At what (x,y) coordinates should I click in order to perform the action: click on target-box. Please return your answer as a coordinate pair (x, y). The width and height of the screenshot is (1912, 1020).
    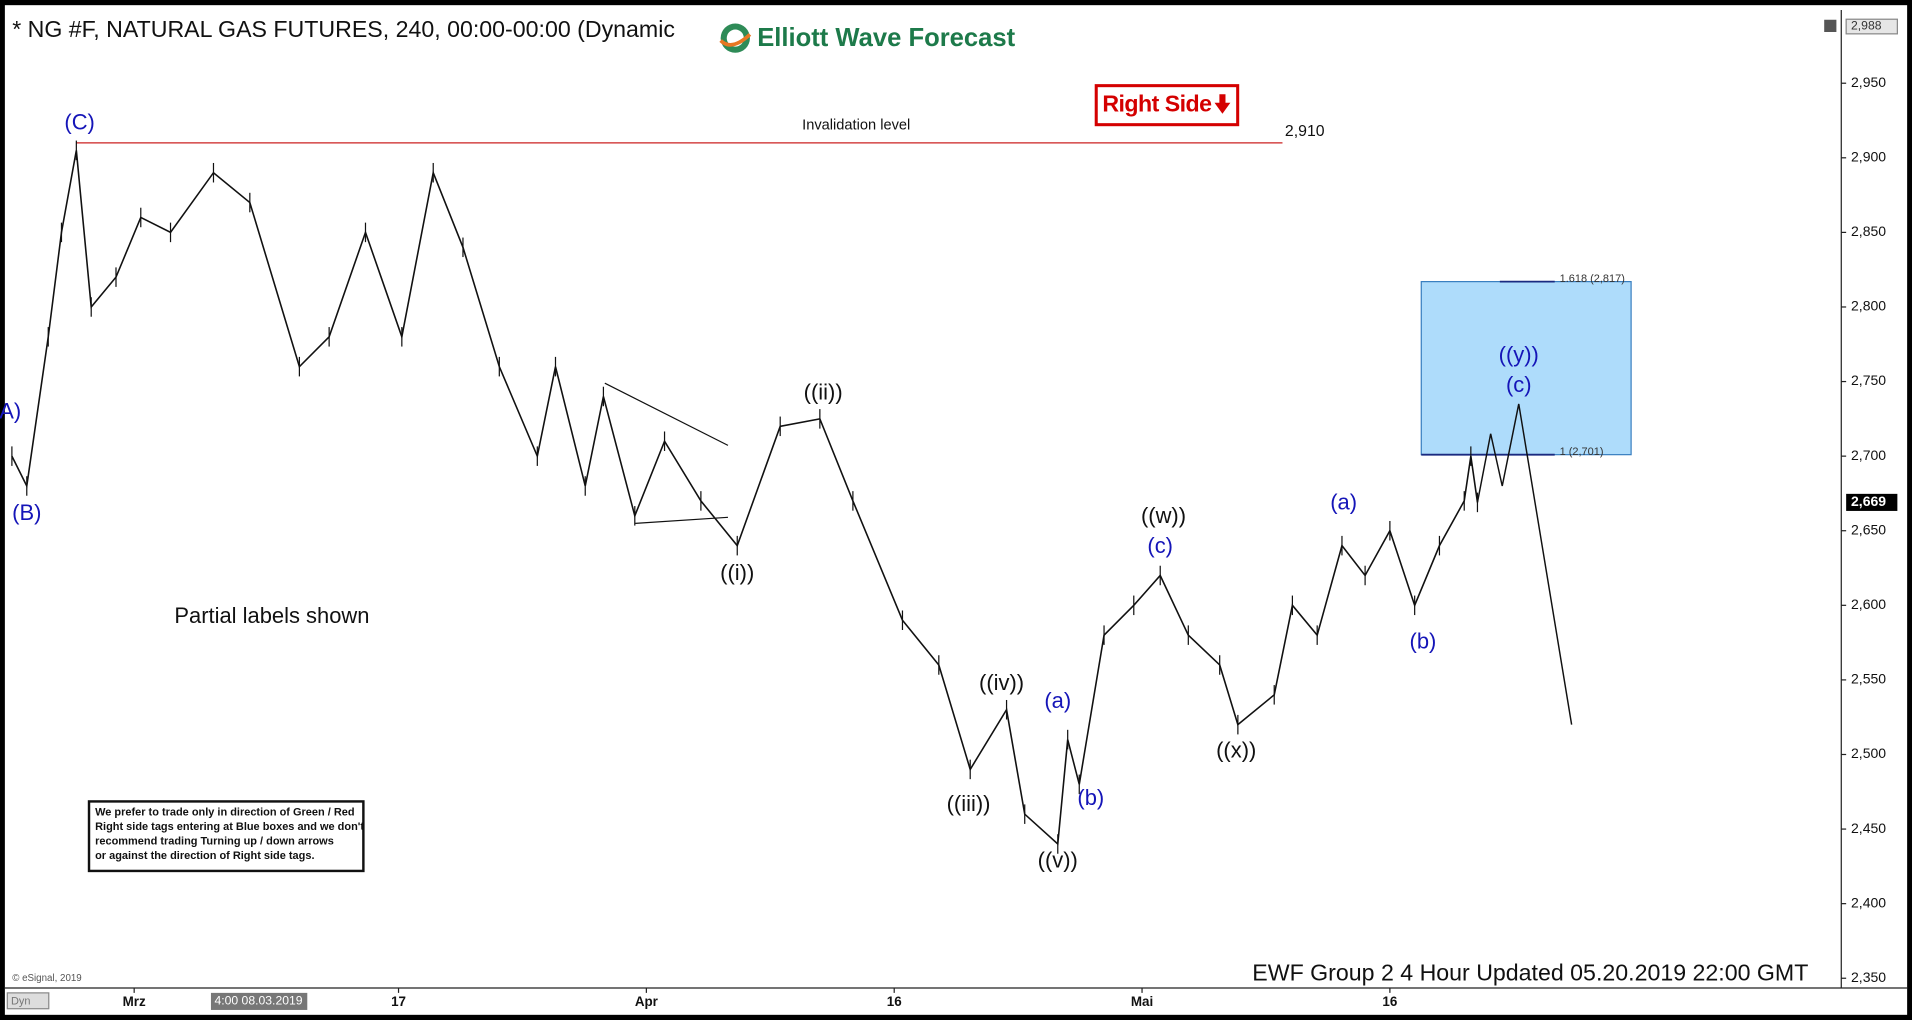
    Looking at the image, I should click on (1526, 368).